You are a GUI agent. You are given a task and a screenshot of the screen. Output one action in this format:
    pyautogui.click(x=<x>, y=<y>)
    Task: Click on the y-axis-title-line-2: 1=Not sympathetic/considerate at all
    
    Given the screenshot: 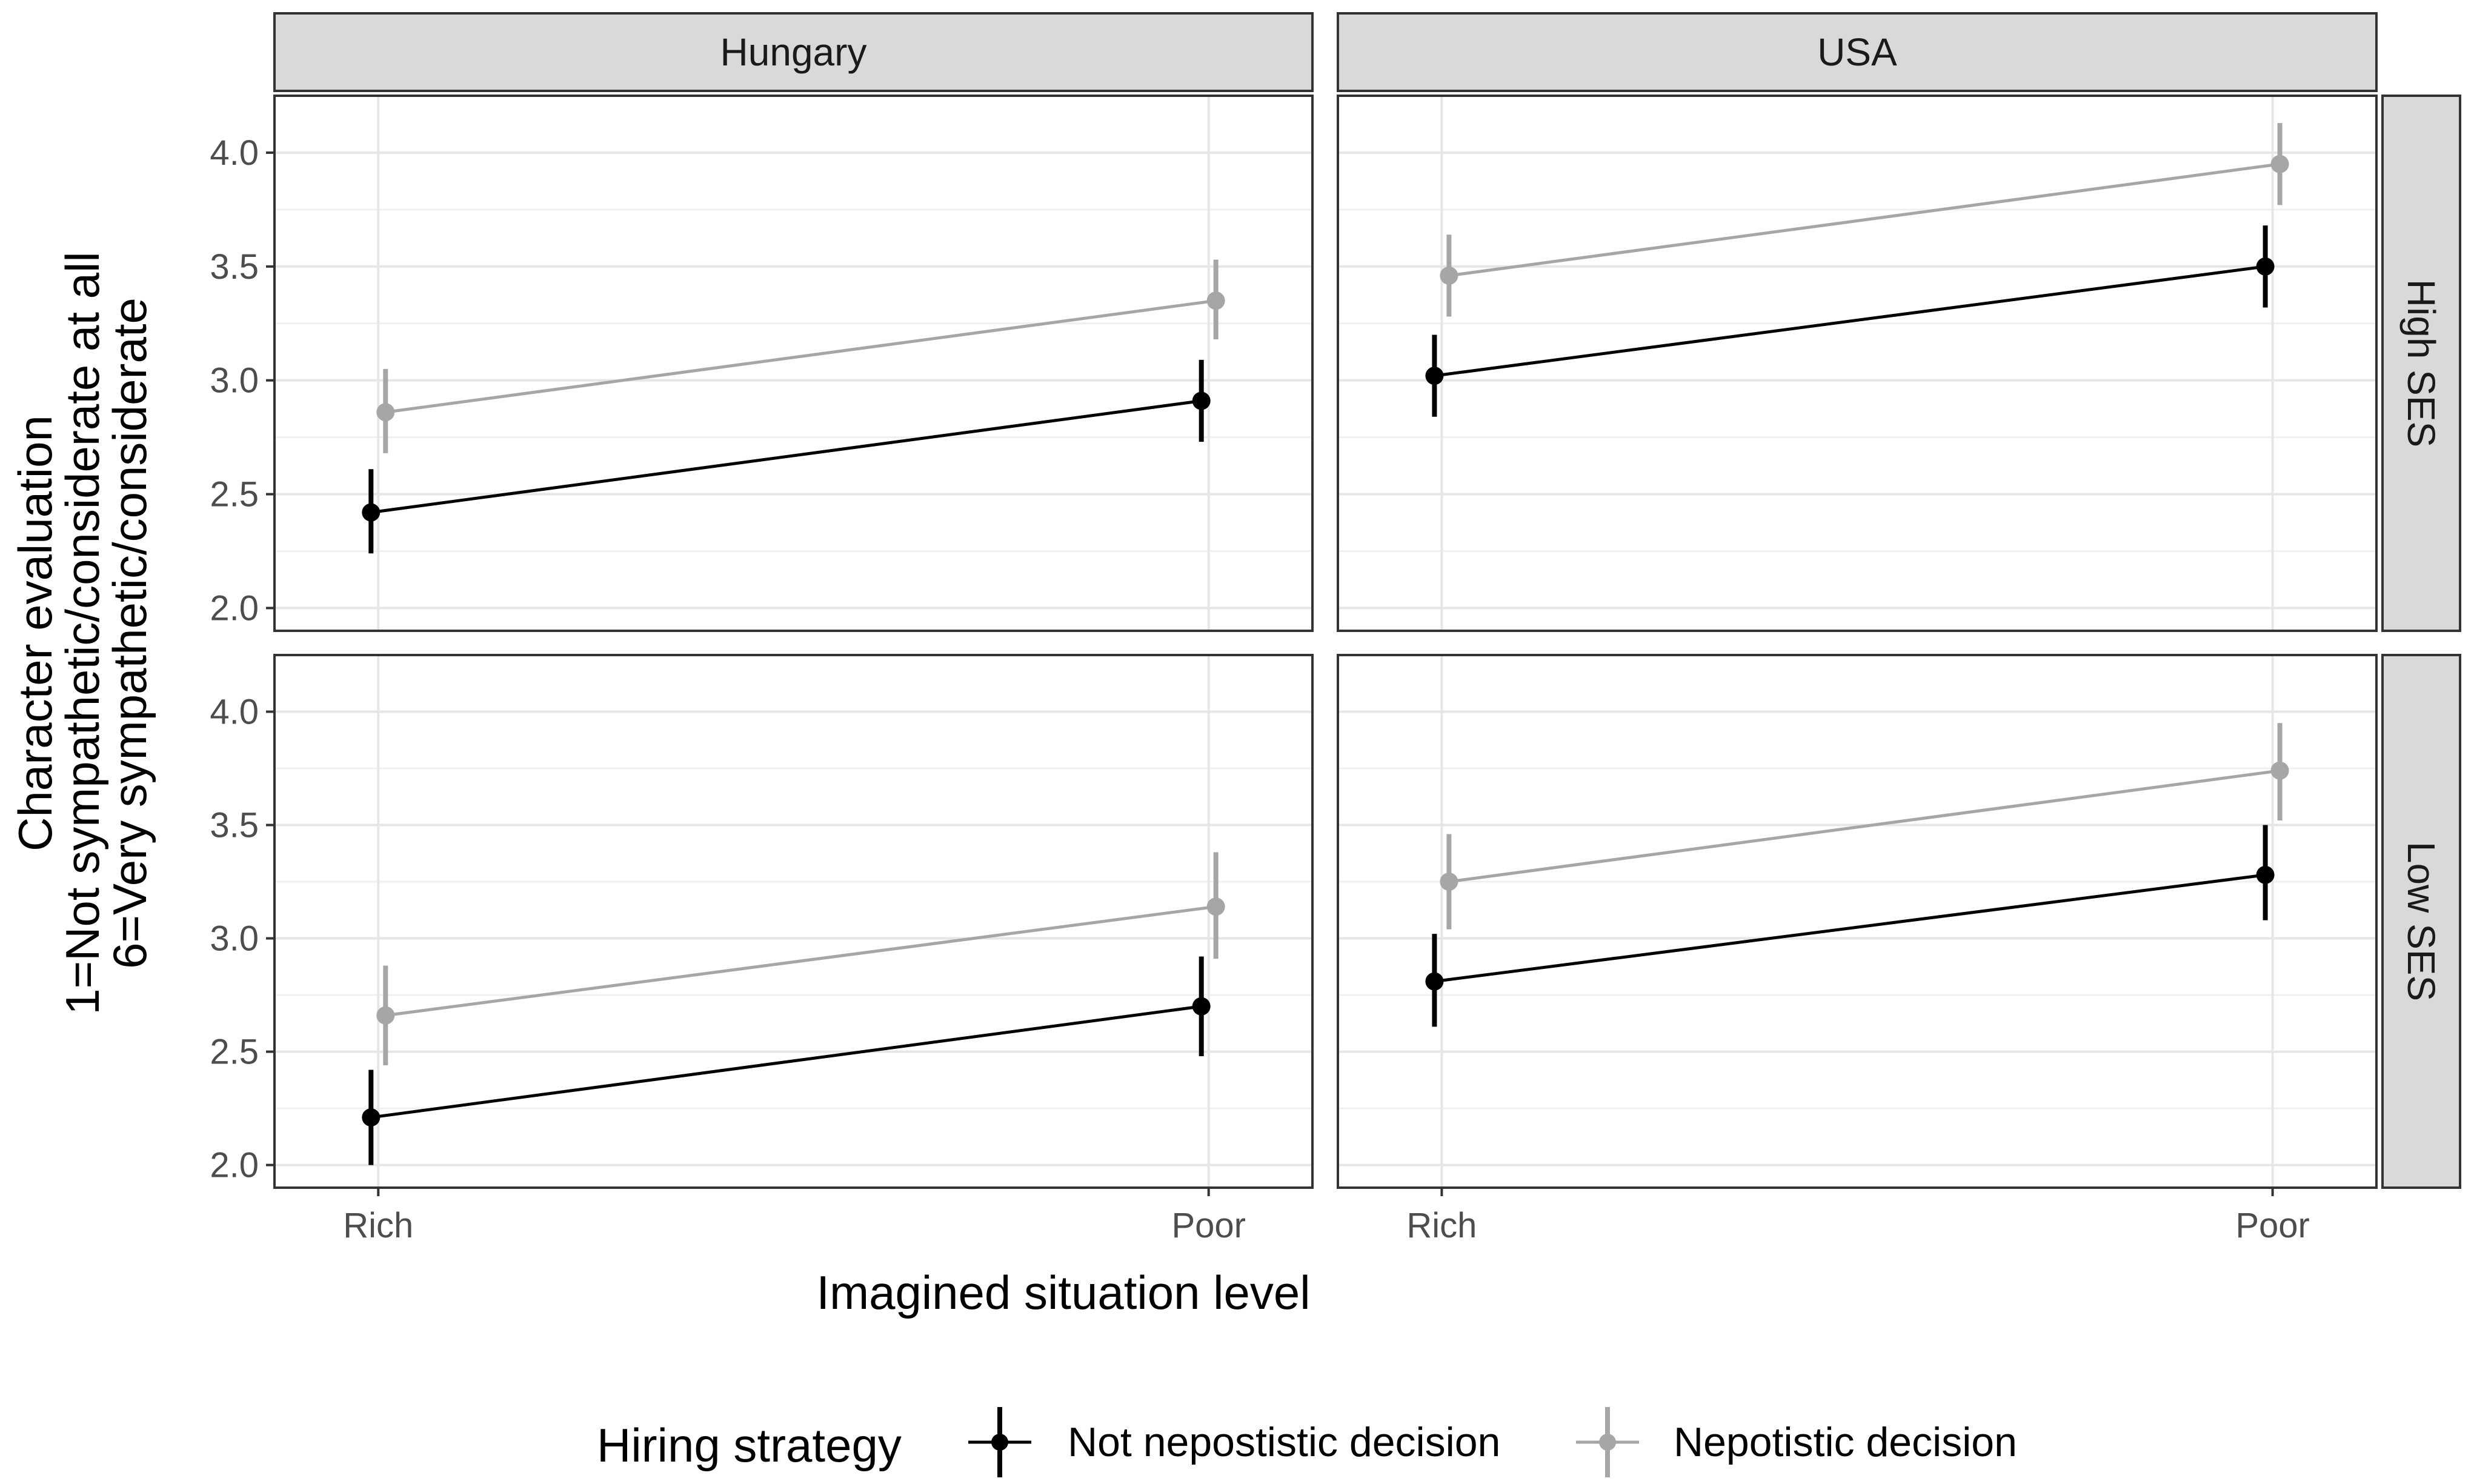 What is the action you would take?
    pyautogui.click(x=82, y=633)
    